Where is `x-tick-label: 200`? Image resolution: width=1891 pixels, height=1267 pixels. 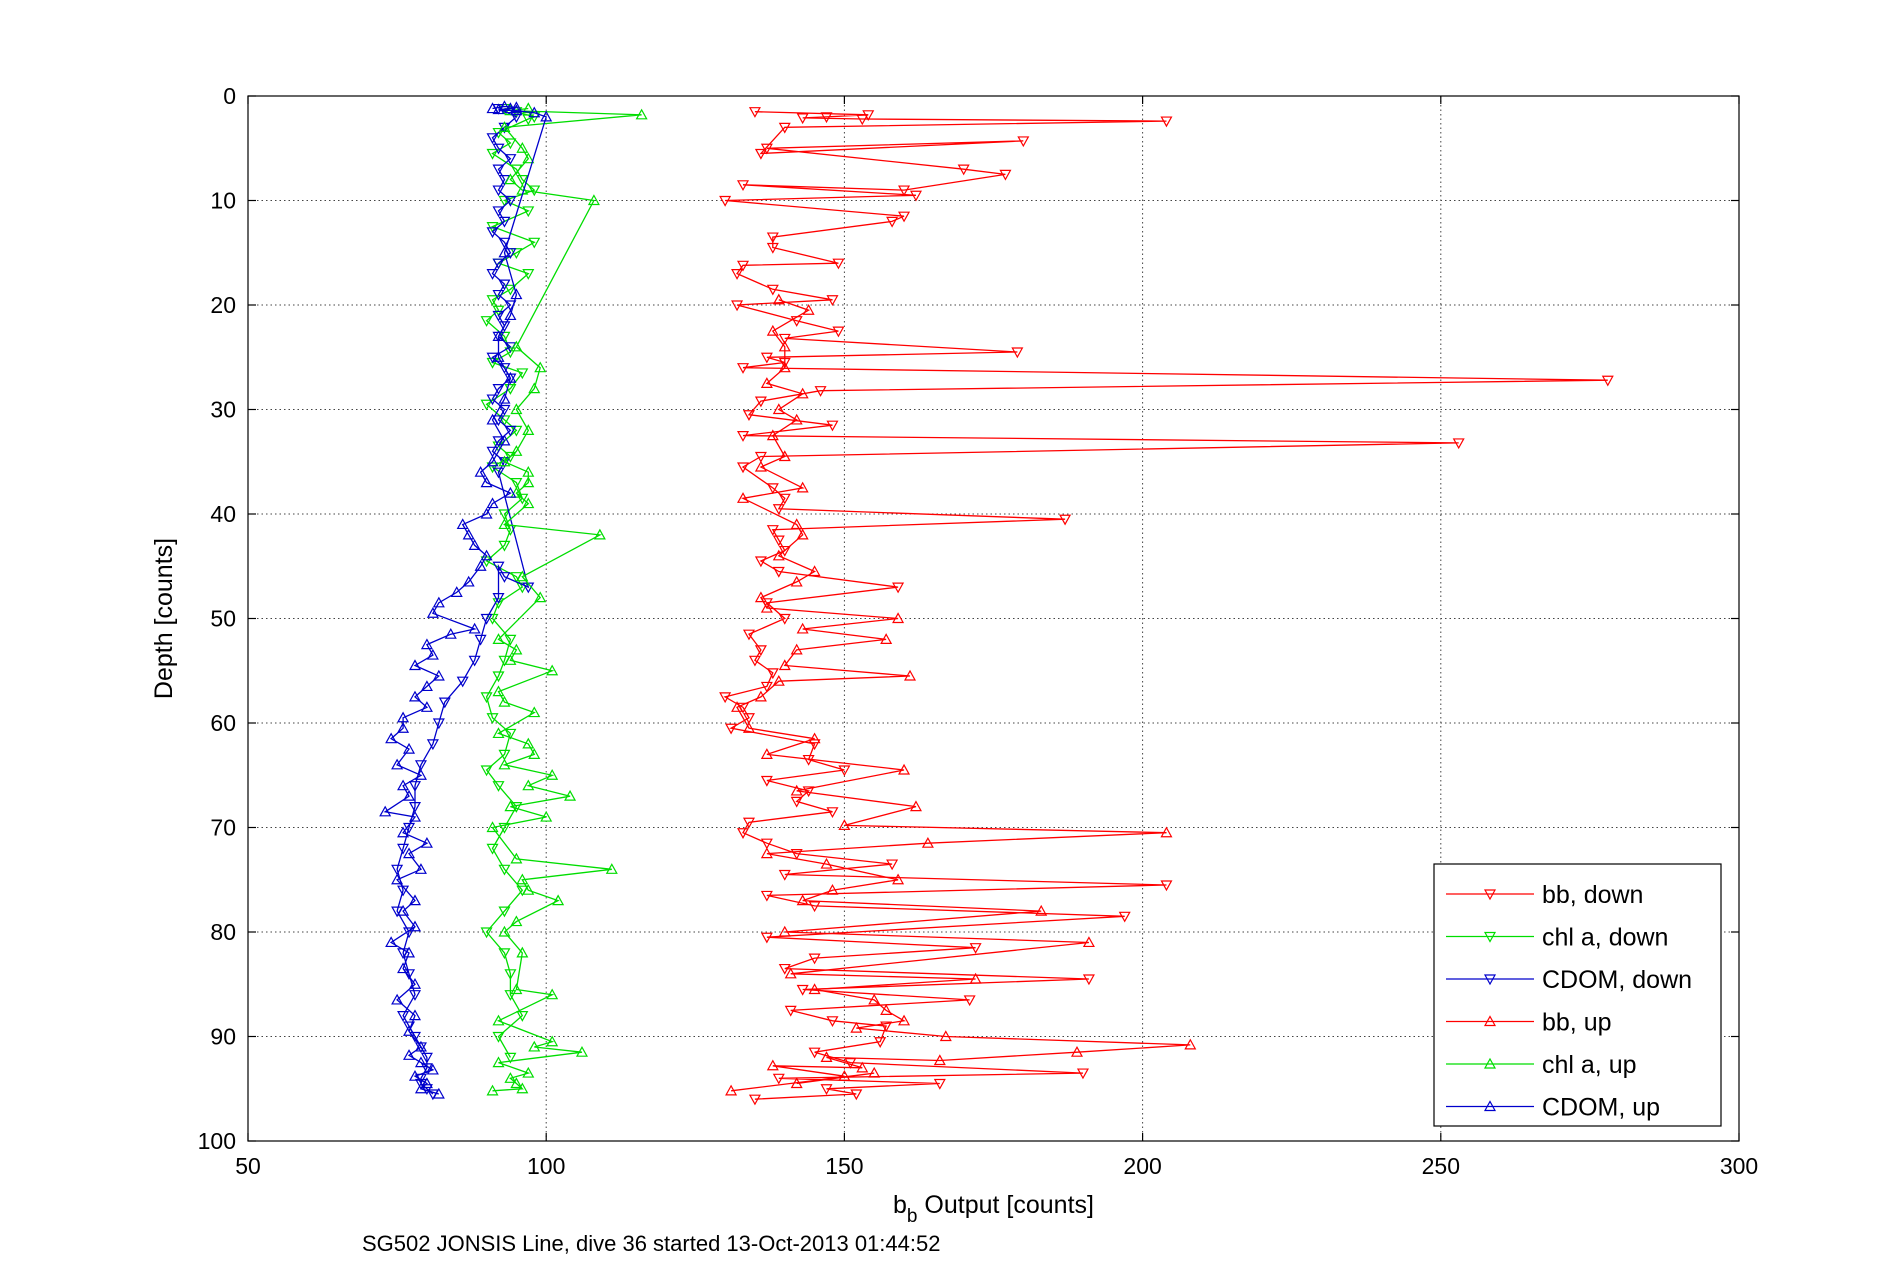 x-tick-label: 200 is located at coordinates (1142, 1166).